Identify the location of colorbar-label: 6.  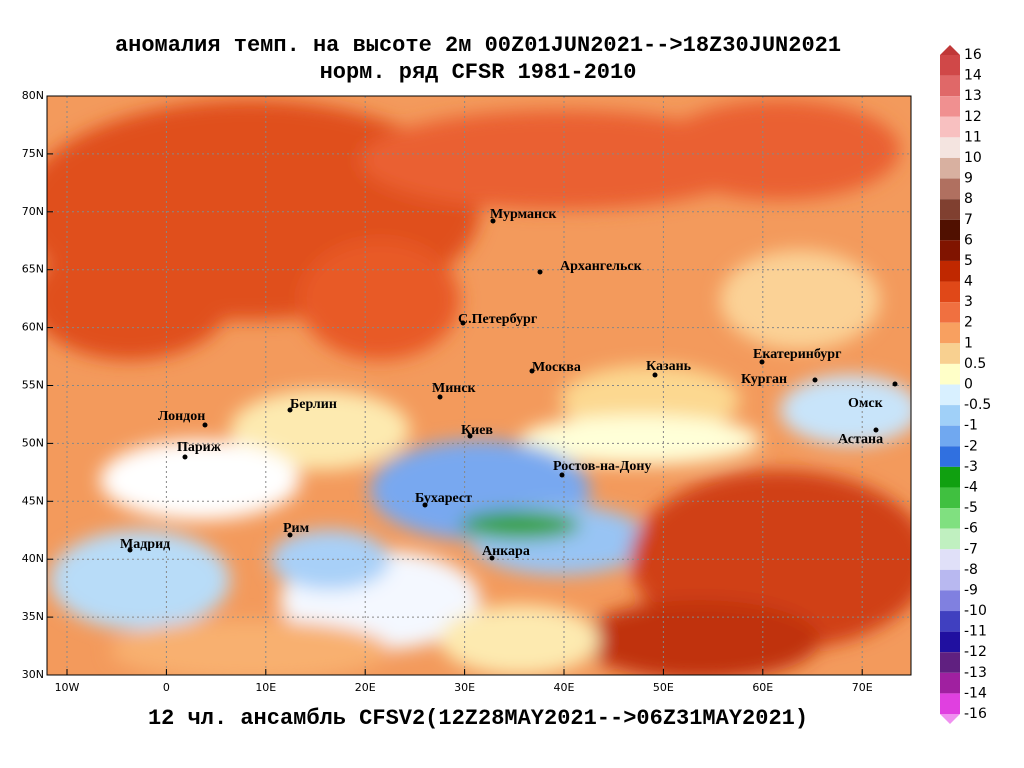
(968, 240).